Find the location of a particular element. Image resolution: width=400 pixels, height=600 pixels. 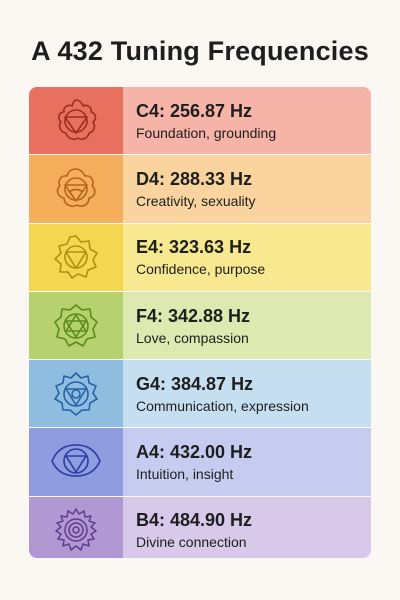

heart-chakra-icon is located at coordinates (76, 325).